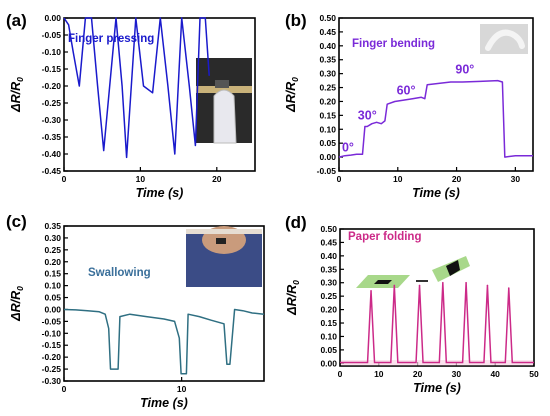 This screenshot has height=416, width=550. I want to click on throat-sensor, so click(221, 241).